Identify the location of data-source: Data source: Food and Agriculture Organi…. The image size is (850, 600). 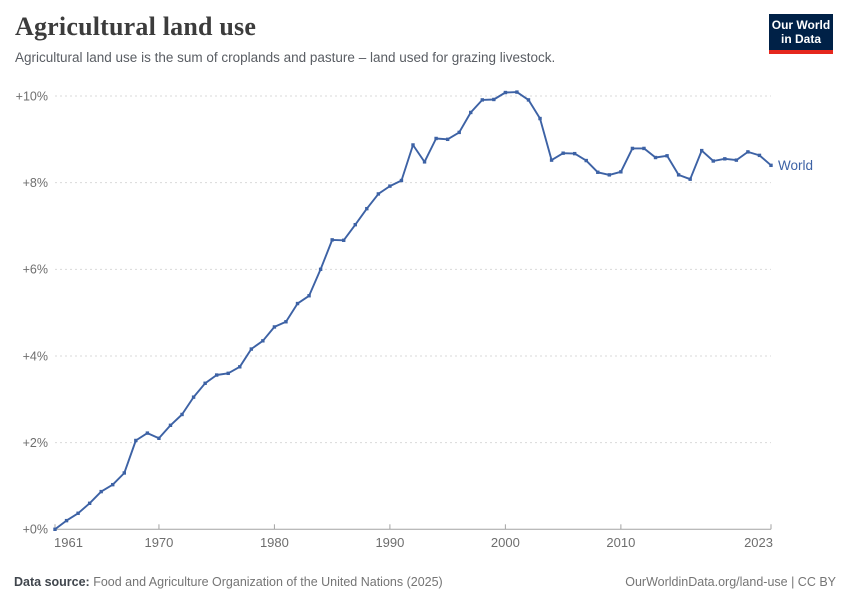
(228, 582).